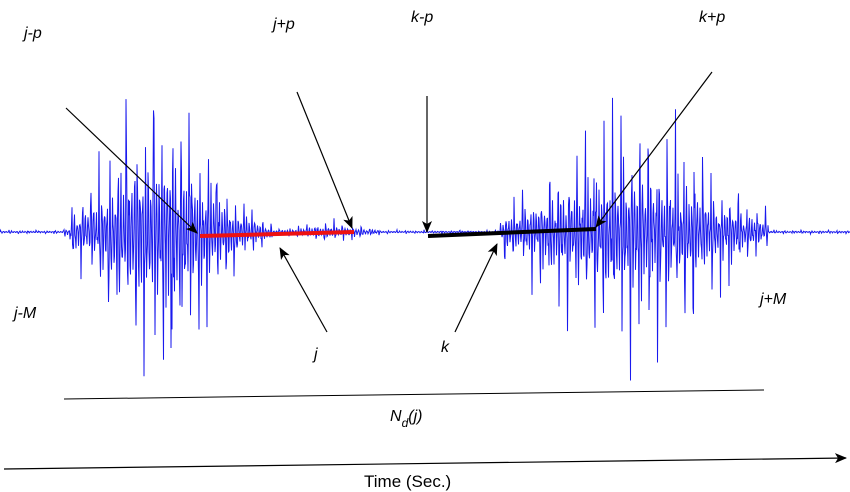 This screenshot has width=850, height=492. What do you see at coordinates (712, 17) in the screenshot?
I see `label-k-plus-p: k+p` at bounding box center [712, 17].